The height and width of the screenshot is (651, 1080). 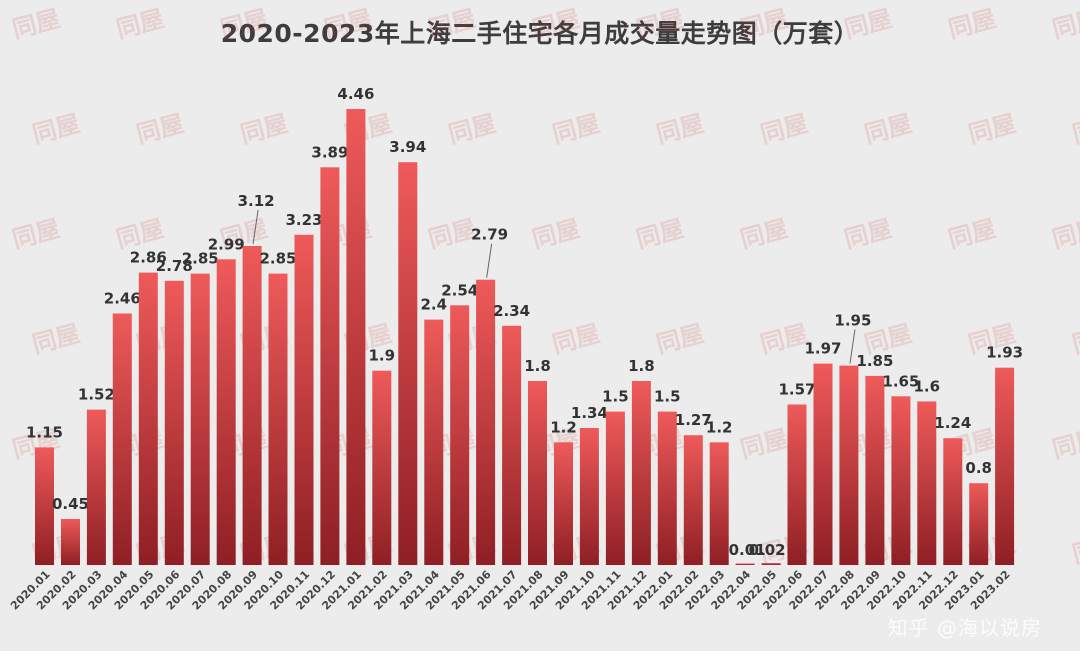 I want to click on data-label-2021.12: 1.8, so click(x=641, y=366).